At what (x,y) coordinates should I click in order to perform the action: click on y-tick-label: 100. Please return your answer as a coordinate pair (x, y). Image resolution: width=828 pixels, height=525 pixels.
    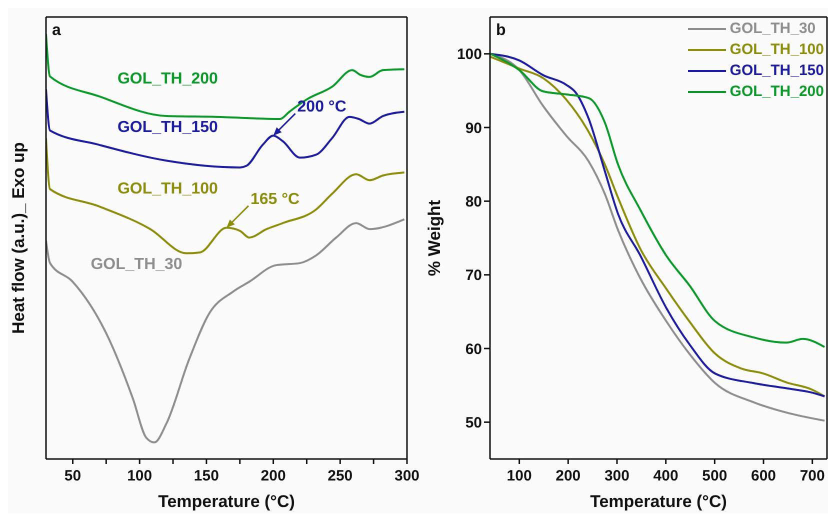
    Looking at the image, I should click on (469, 55).